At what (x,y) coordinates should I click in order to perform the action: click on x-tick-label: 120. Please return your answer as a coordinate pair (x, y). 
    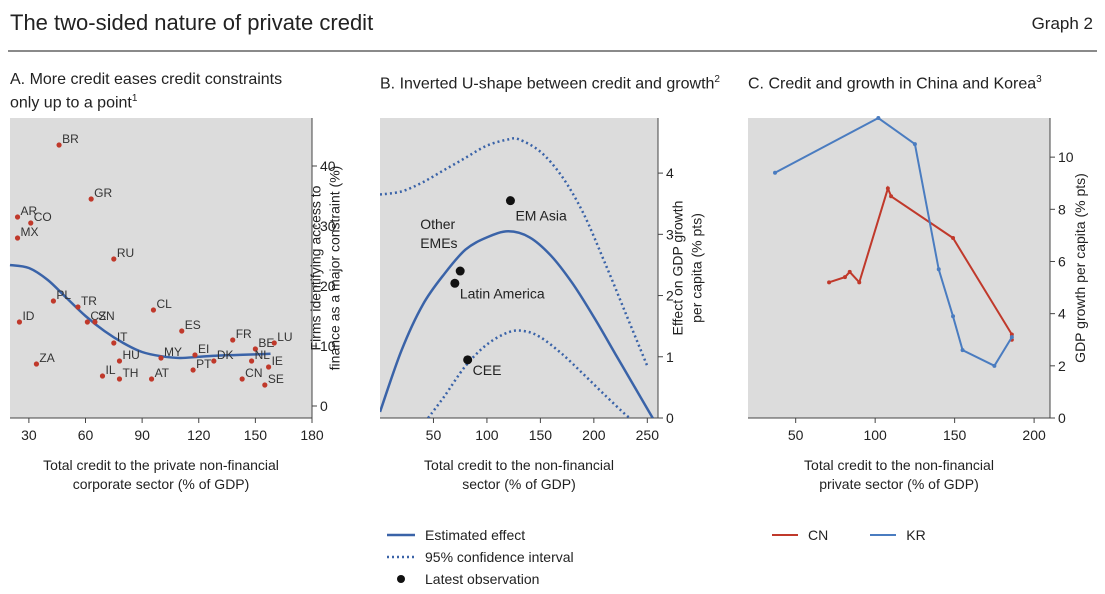
    Looking at the image, I should click on (199, 435).